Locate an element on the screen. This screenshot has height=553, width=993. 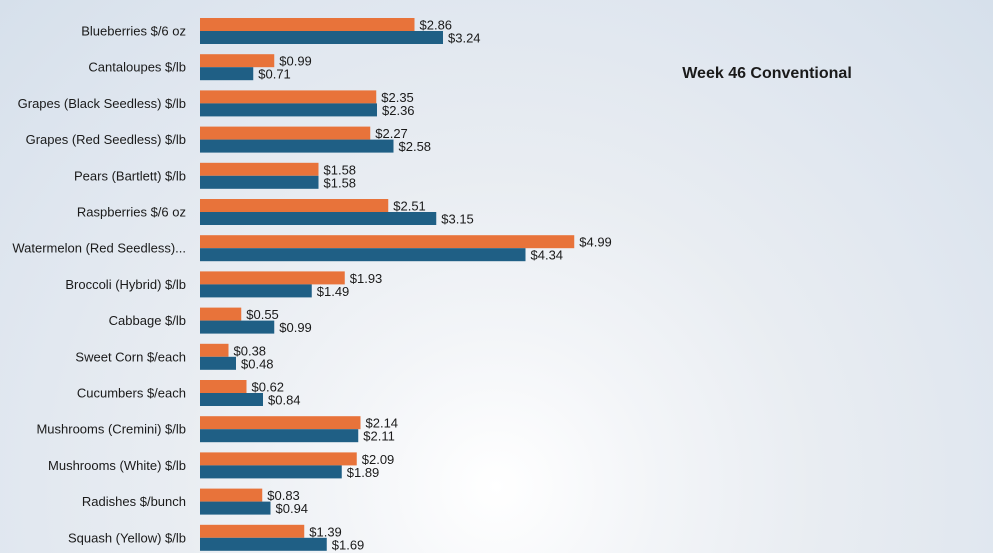
category-label: Grapes (Red Seedless) $/lb is located at coordinates (106, 139).